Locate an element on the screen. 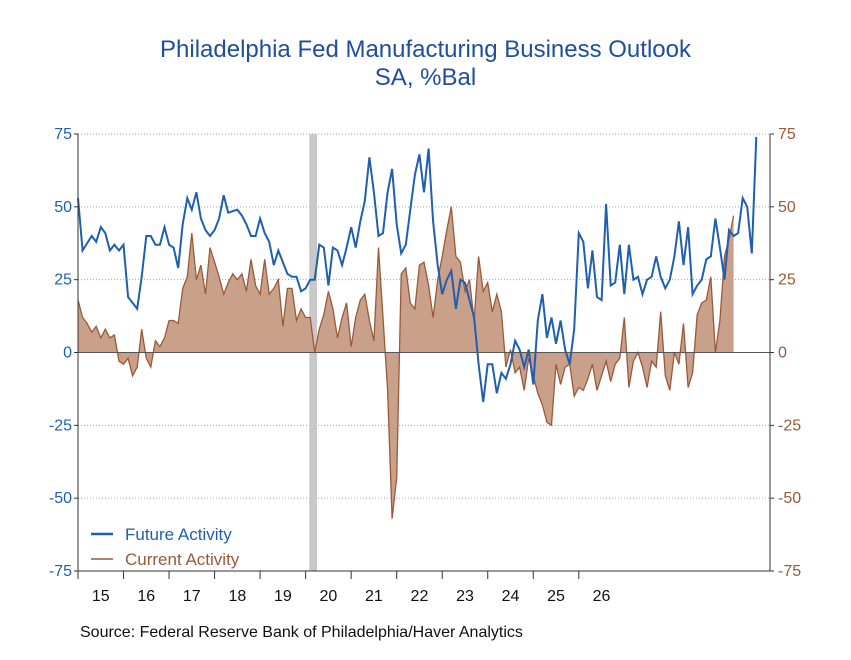 This screenshot has height=660, width=851. x-tick-label: 23 is located at coordinates (465, 596).